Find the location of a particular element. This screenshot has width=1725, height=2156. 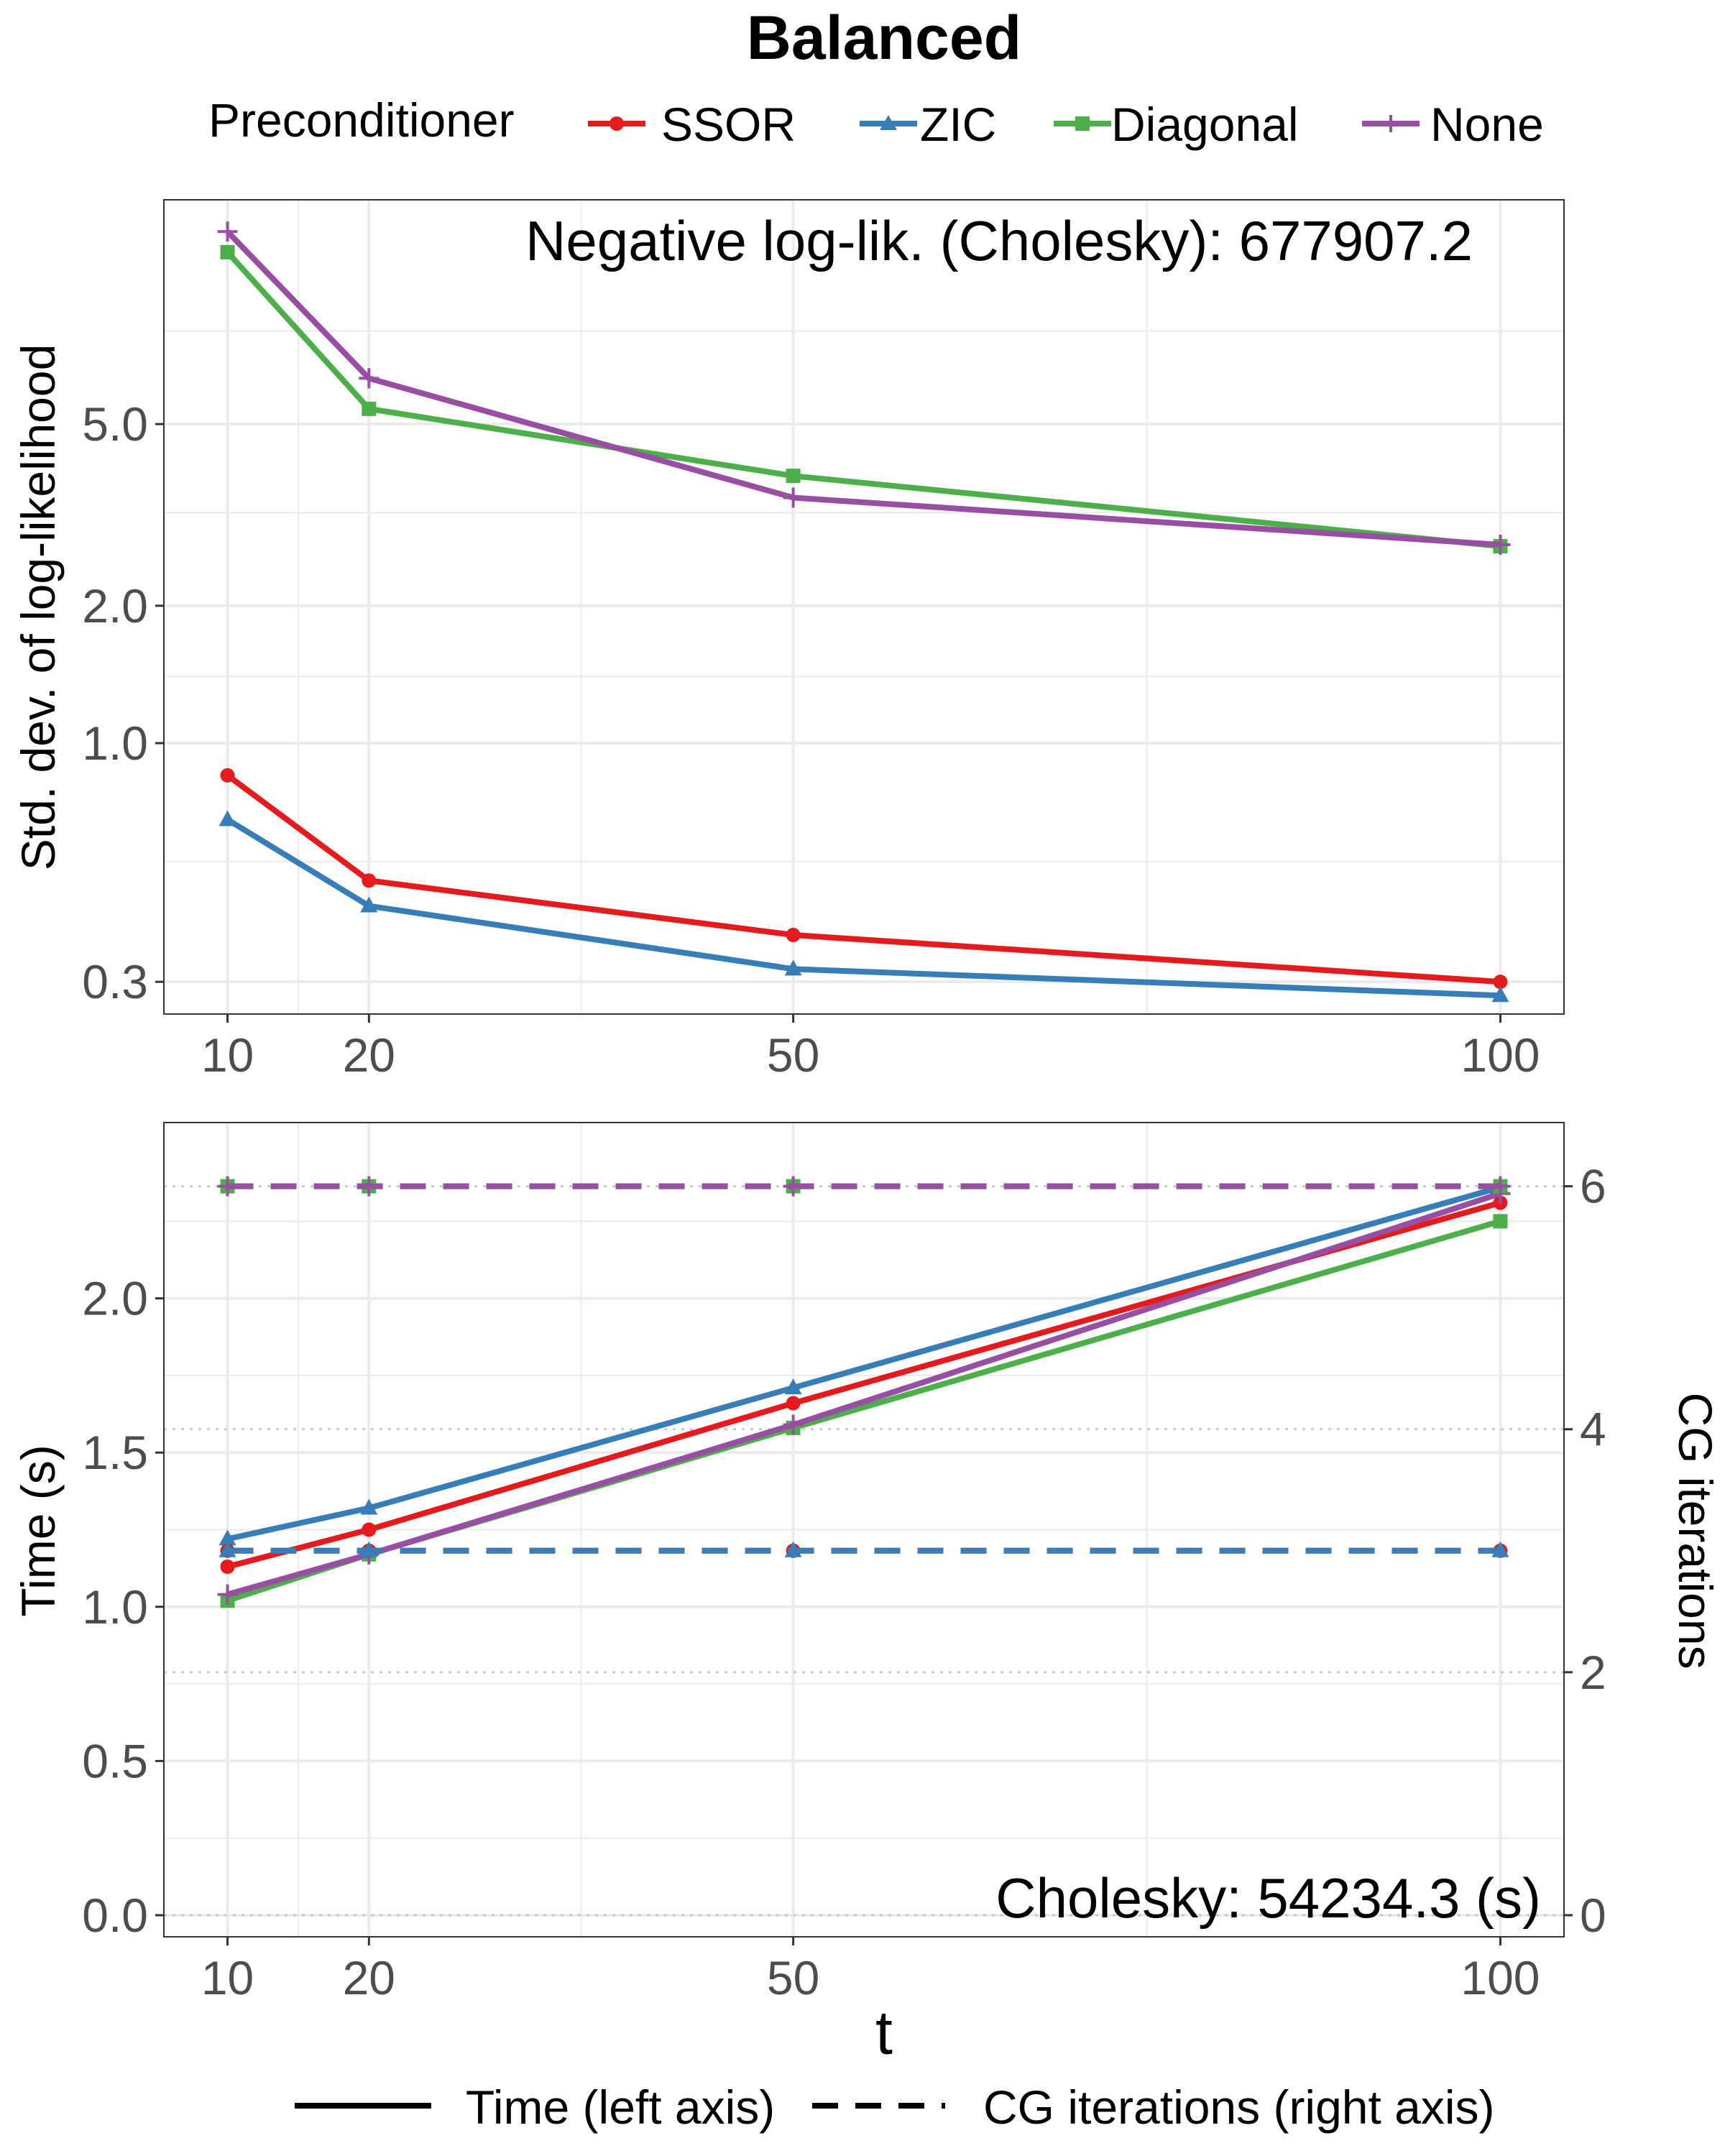

top-panel-y-axis: 0.3 1.0 2.0 5.0 is located at coordinates (123, 703).